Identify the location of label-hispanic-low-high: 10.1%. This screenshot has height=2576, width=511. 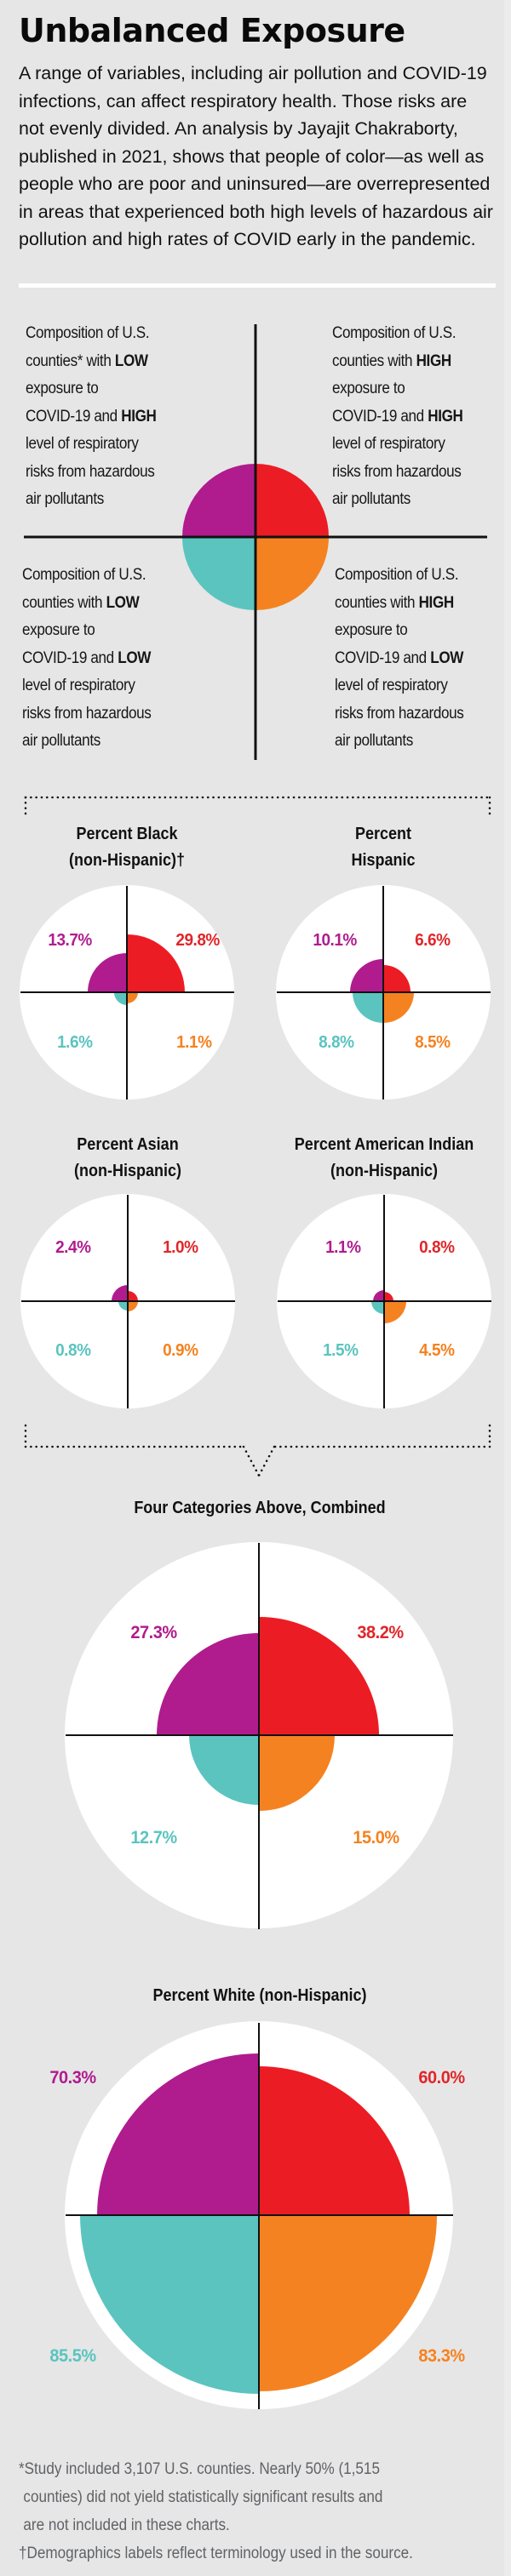
(335, 940).